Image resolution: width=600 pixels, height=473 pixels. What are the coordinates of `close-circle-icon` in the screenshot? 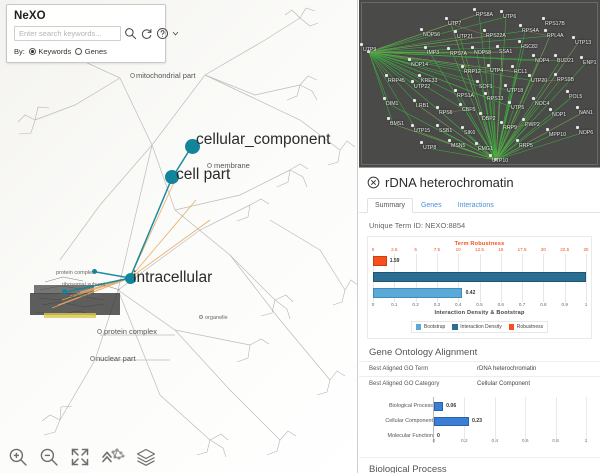 It's located at (373, 182).